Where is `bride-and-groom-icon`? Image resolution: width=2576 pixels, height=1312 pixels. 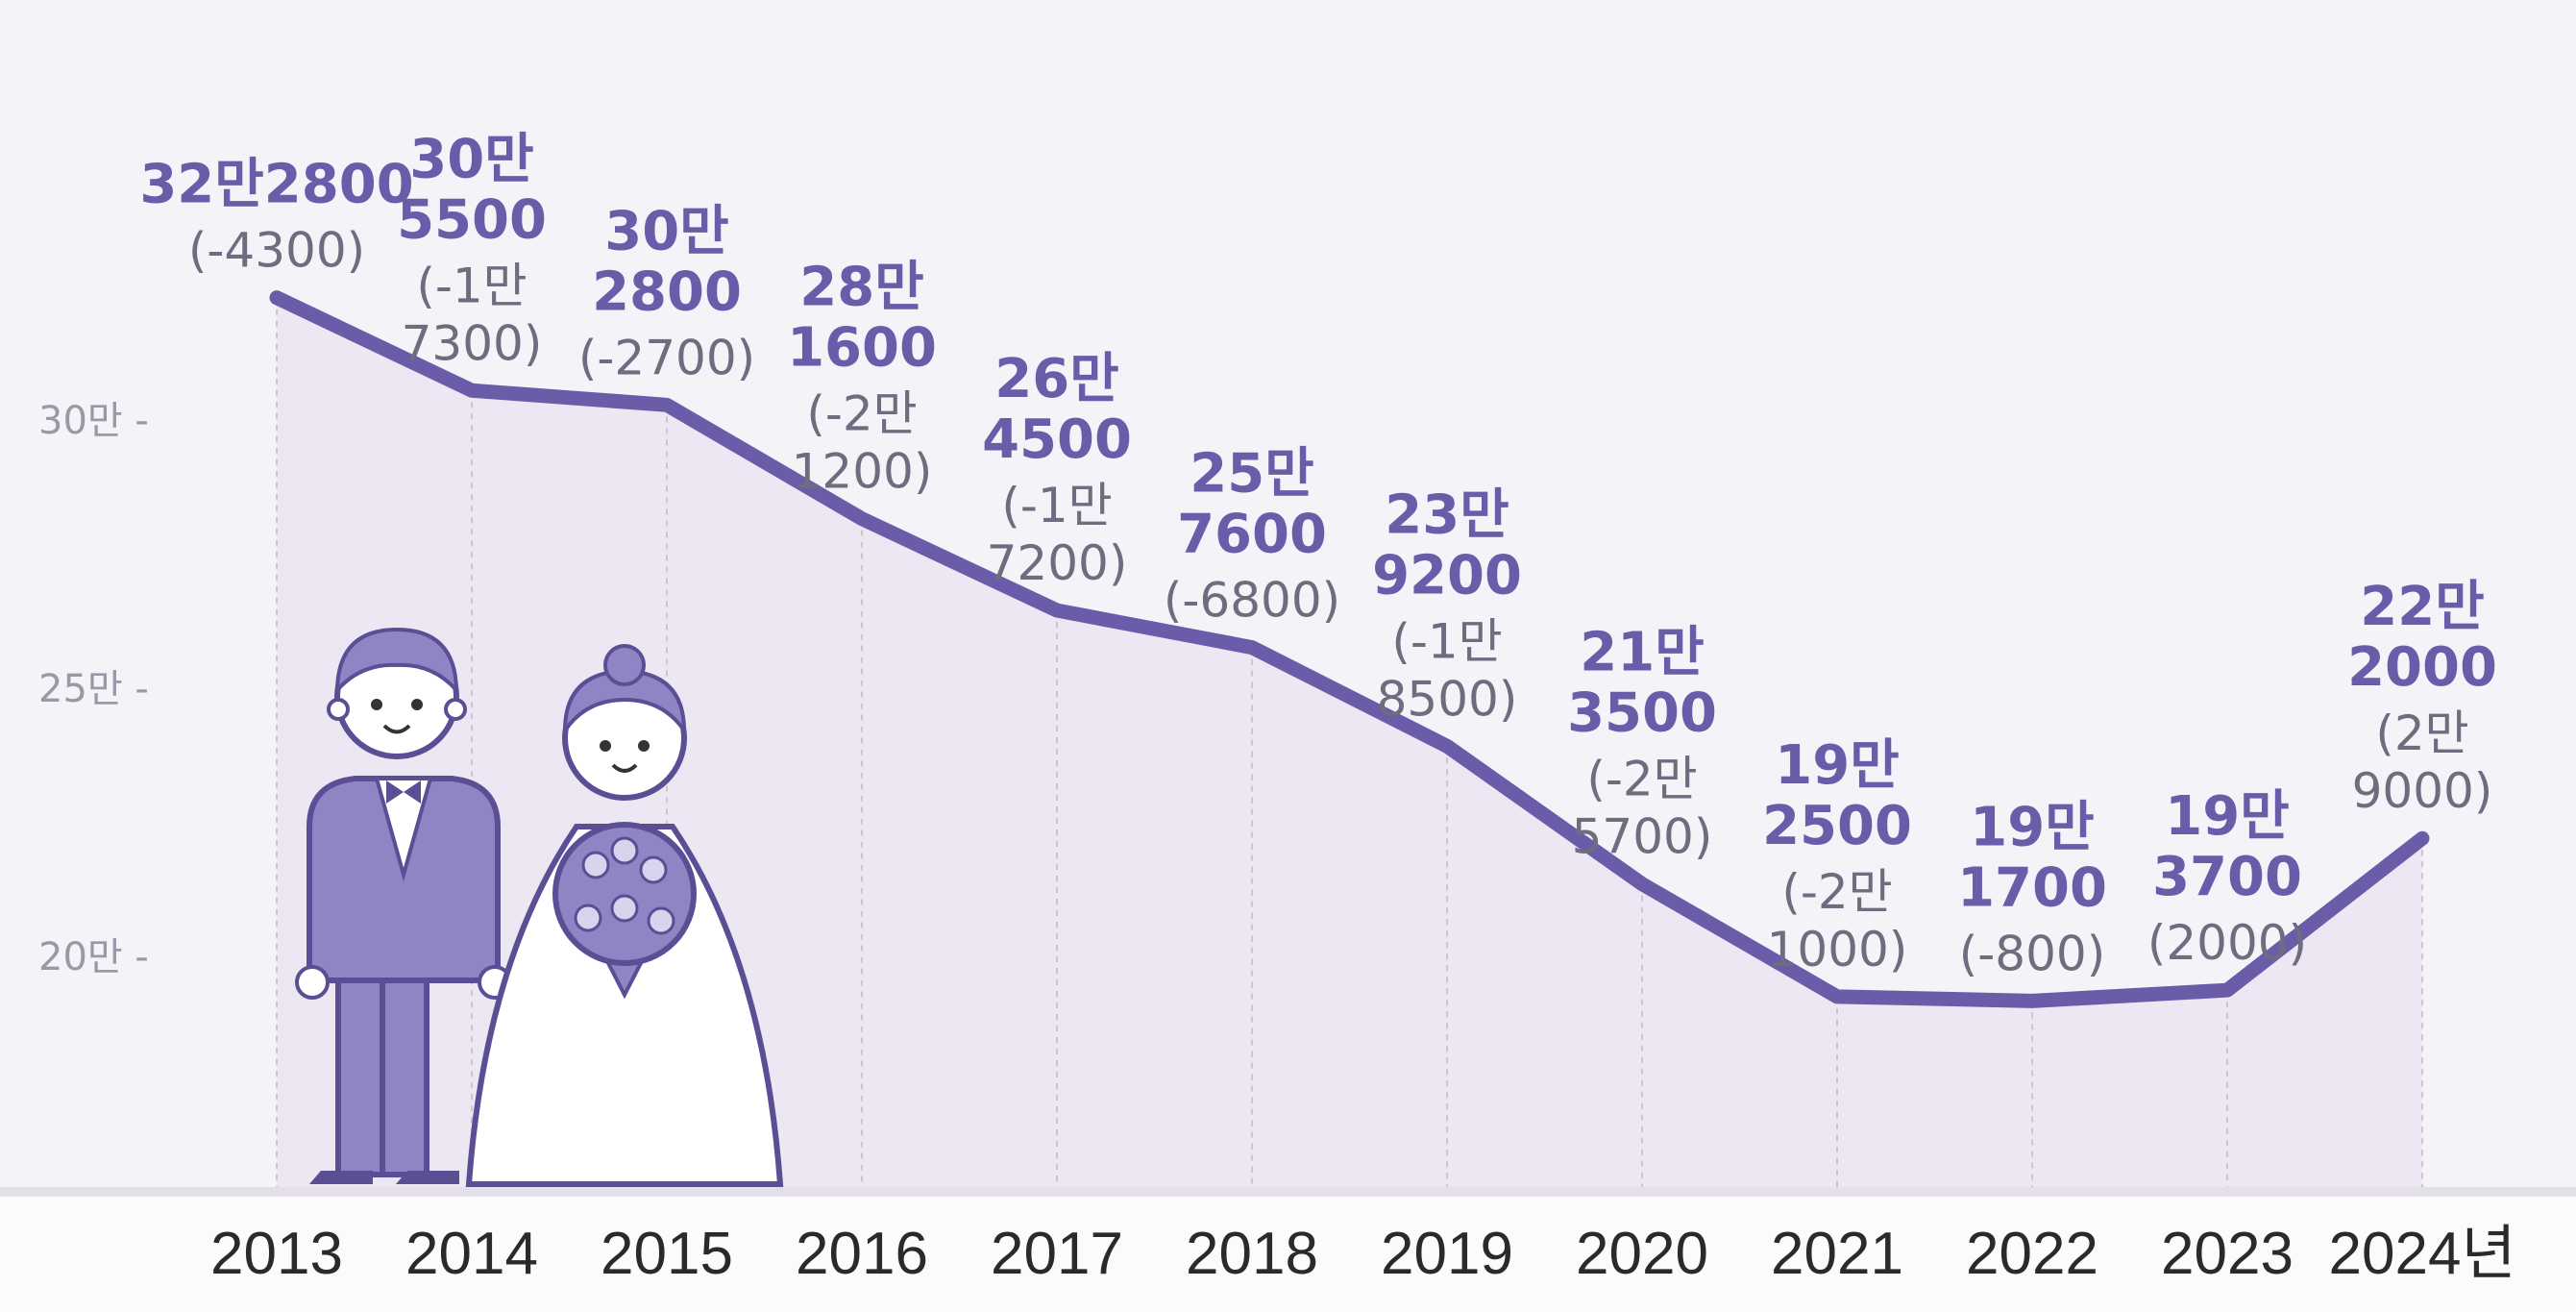
bride-and-groom-icon is located at coordinates (539, 907).